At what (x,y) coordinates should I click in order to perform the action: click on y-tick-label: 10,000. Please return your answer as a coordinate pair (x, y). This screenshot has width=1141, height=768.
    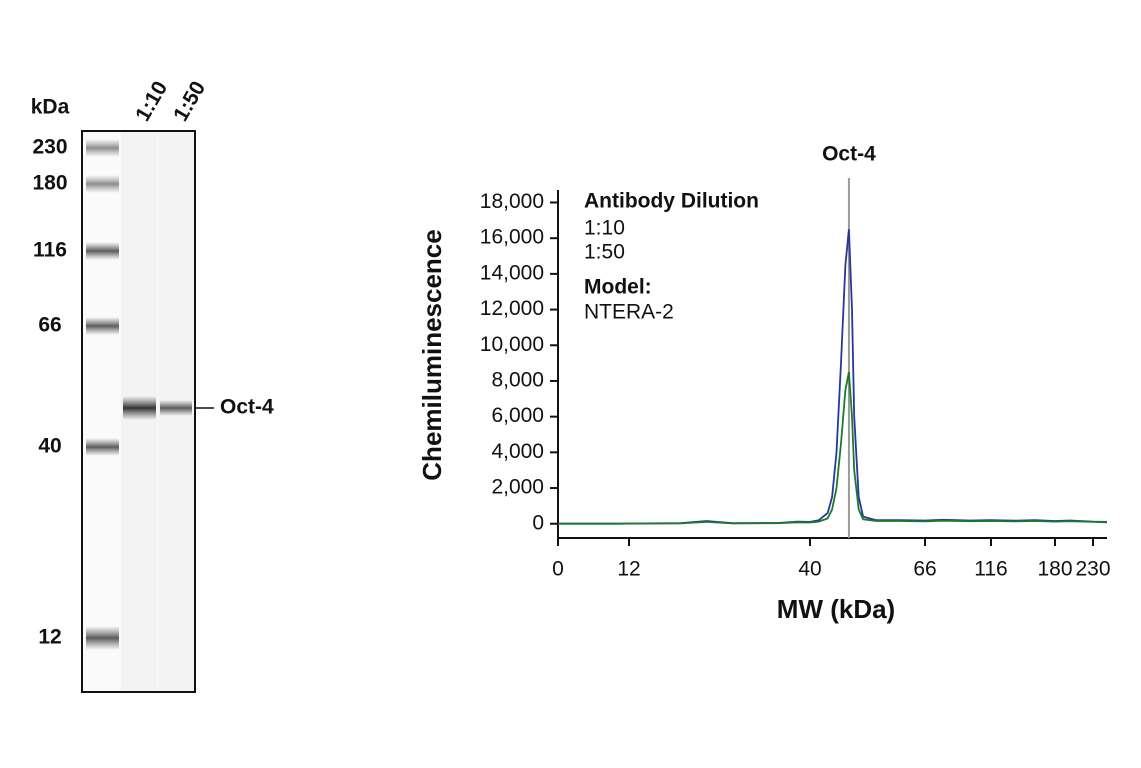
    Looking at the image, I should click on (512, 344).